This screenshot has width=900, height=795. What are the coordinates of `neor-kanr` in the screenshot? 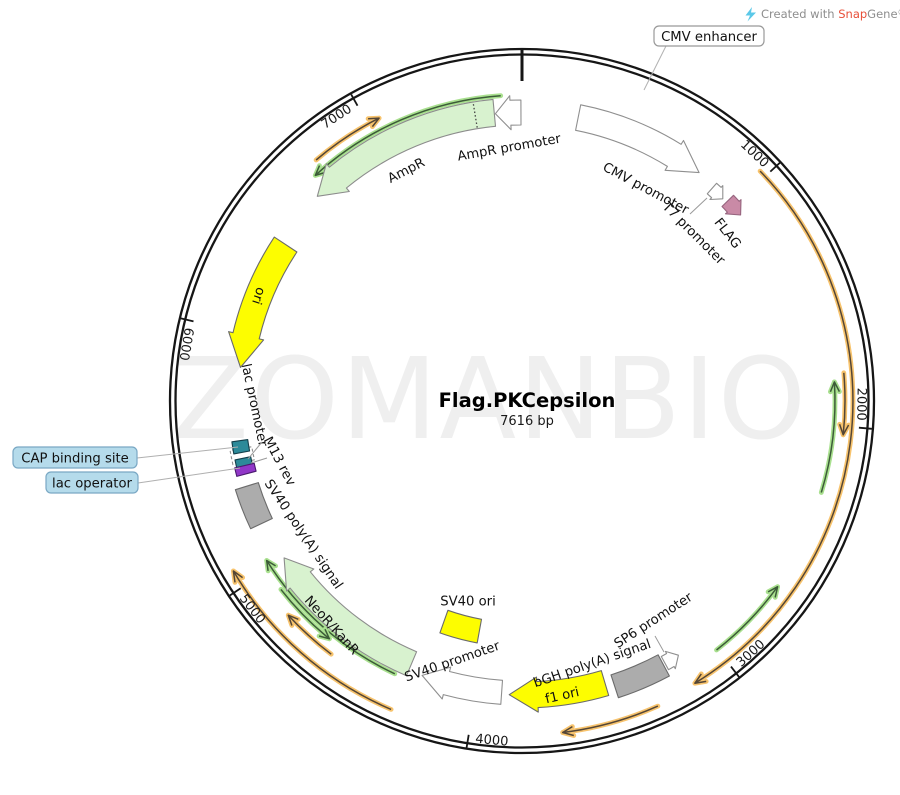 It's located at (350, 617).